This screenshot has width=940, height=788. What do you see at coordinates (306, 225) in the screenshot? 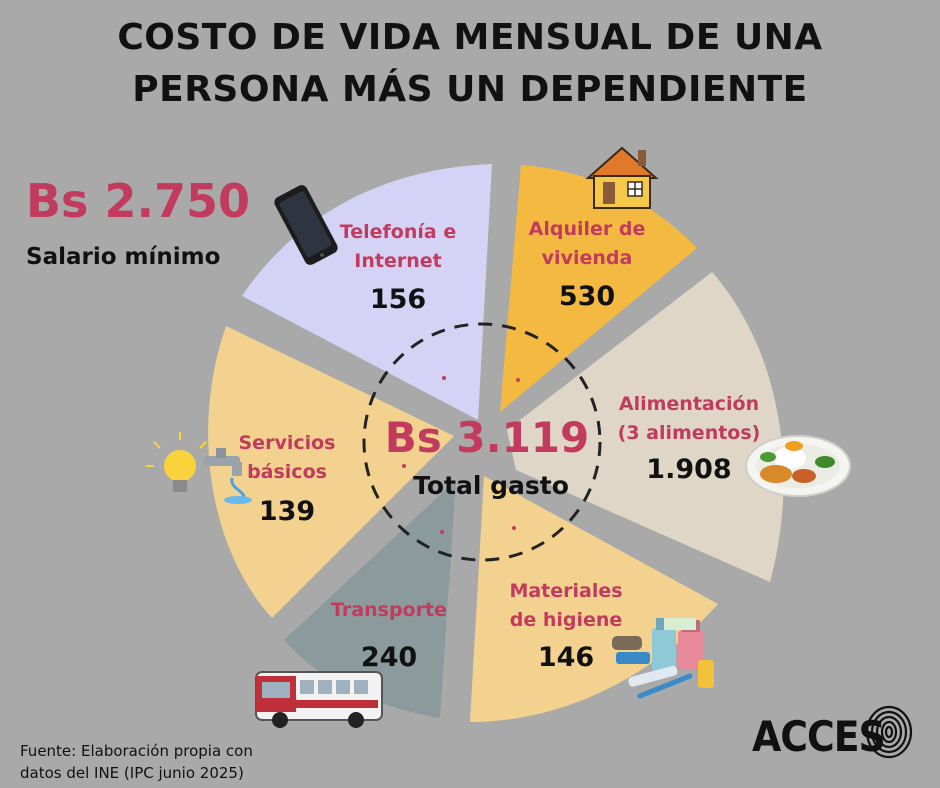
I see `smartphone-icon` at bounding box center [306, 225].